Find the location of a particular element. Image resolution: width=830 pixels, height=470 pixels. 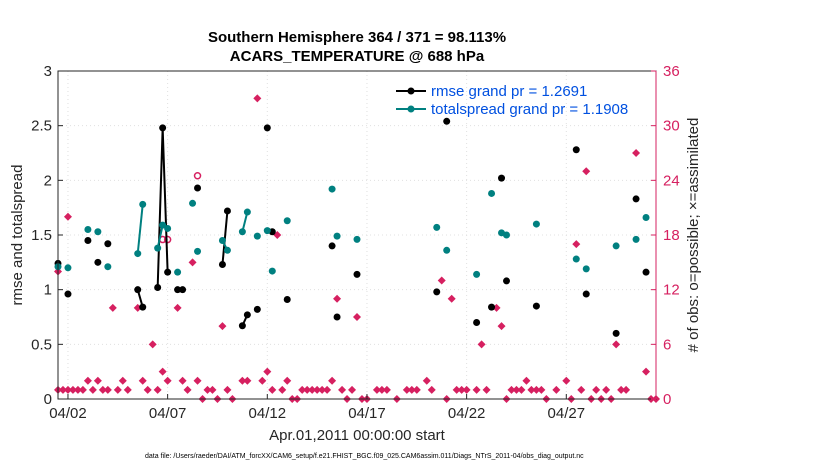

x-tick-label: 04/17 is located at coordinates (367, 413).